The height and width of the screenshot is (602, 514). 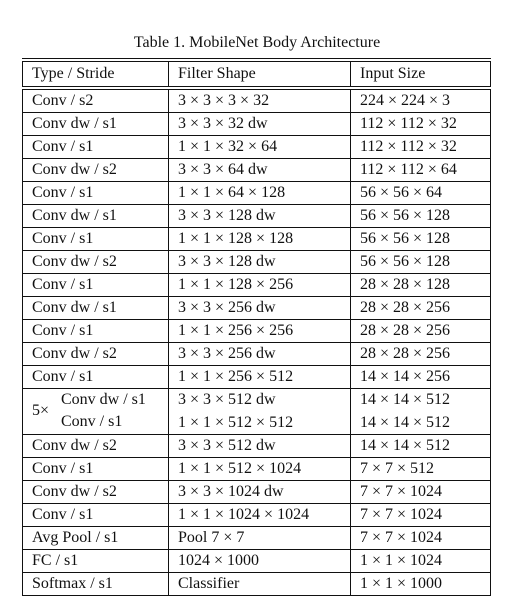 I want to click on cell-filter-shape: 1 × 1 × 256 × 256, so click(x=260, y=331).